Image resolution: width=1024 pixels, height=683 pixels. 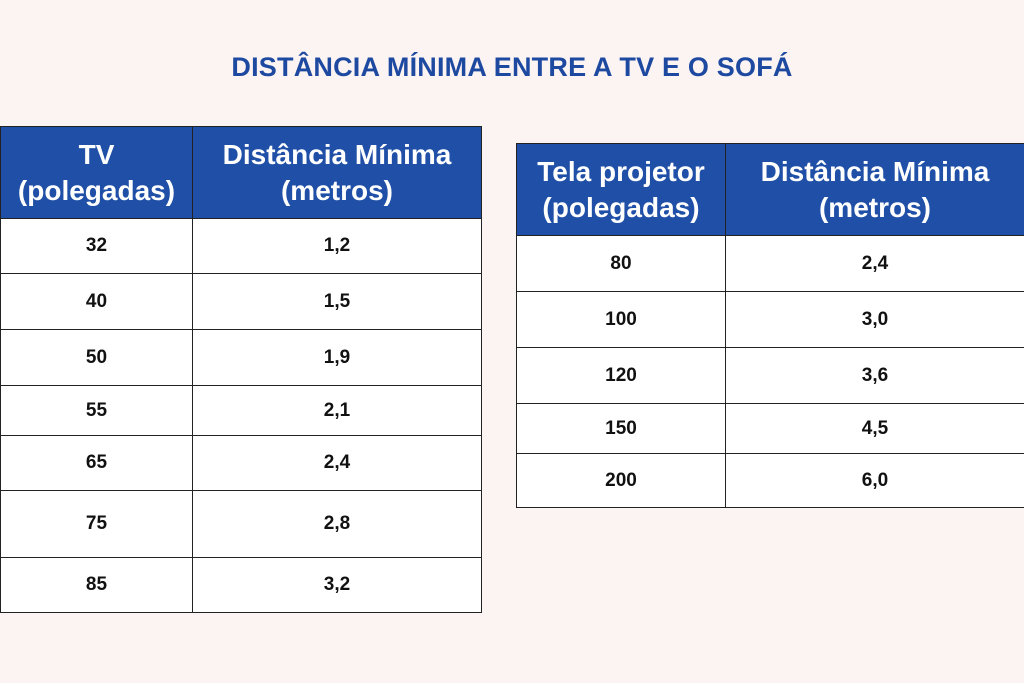 I want to click on table-row: 150 4,5, so click(x=770, y=428).